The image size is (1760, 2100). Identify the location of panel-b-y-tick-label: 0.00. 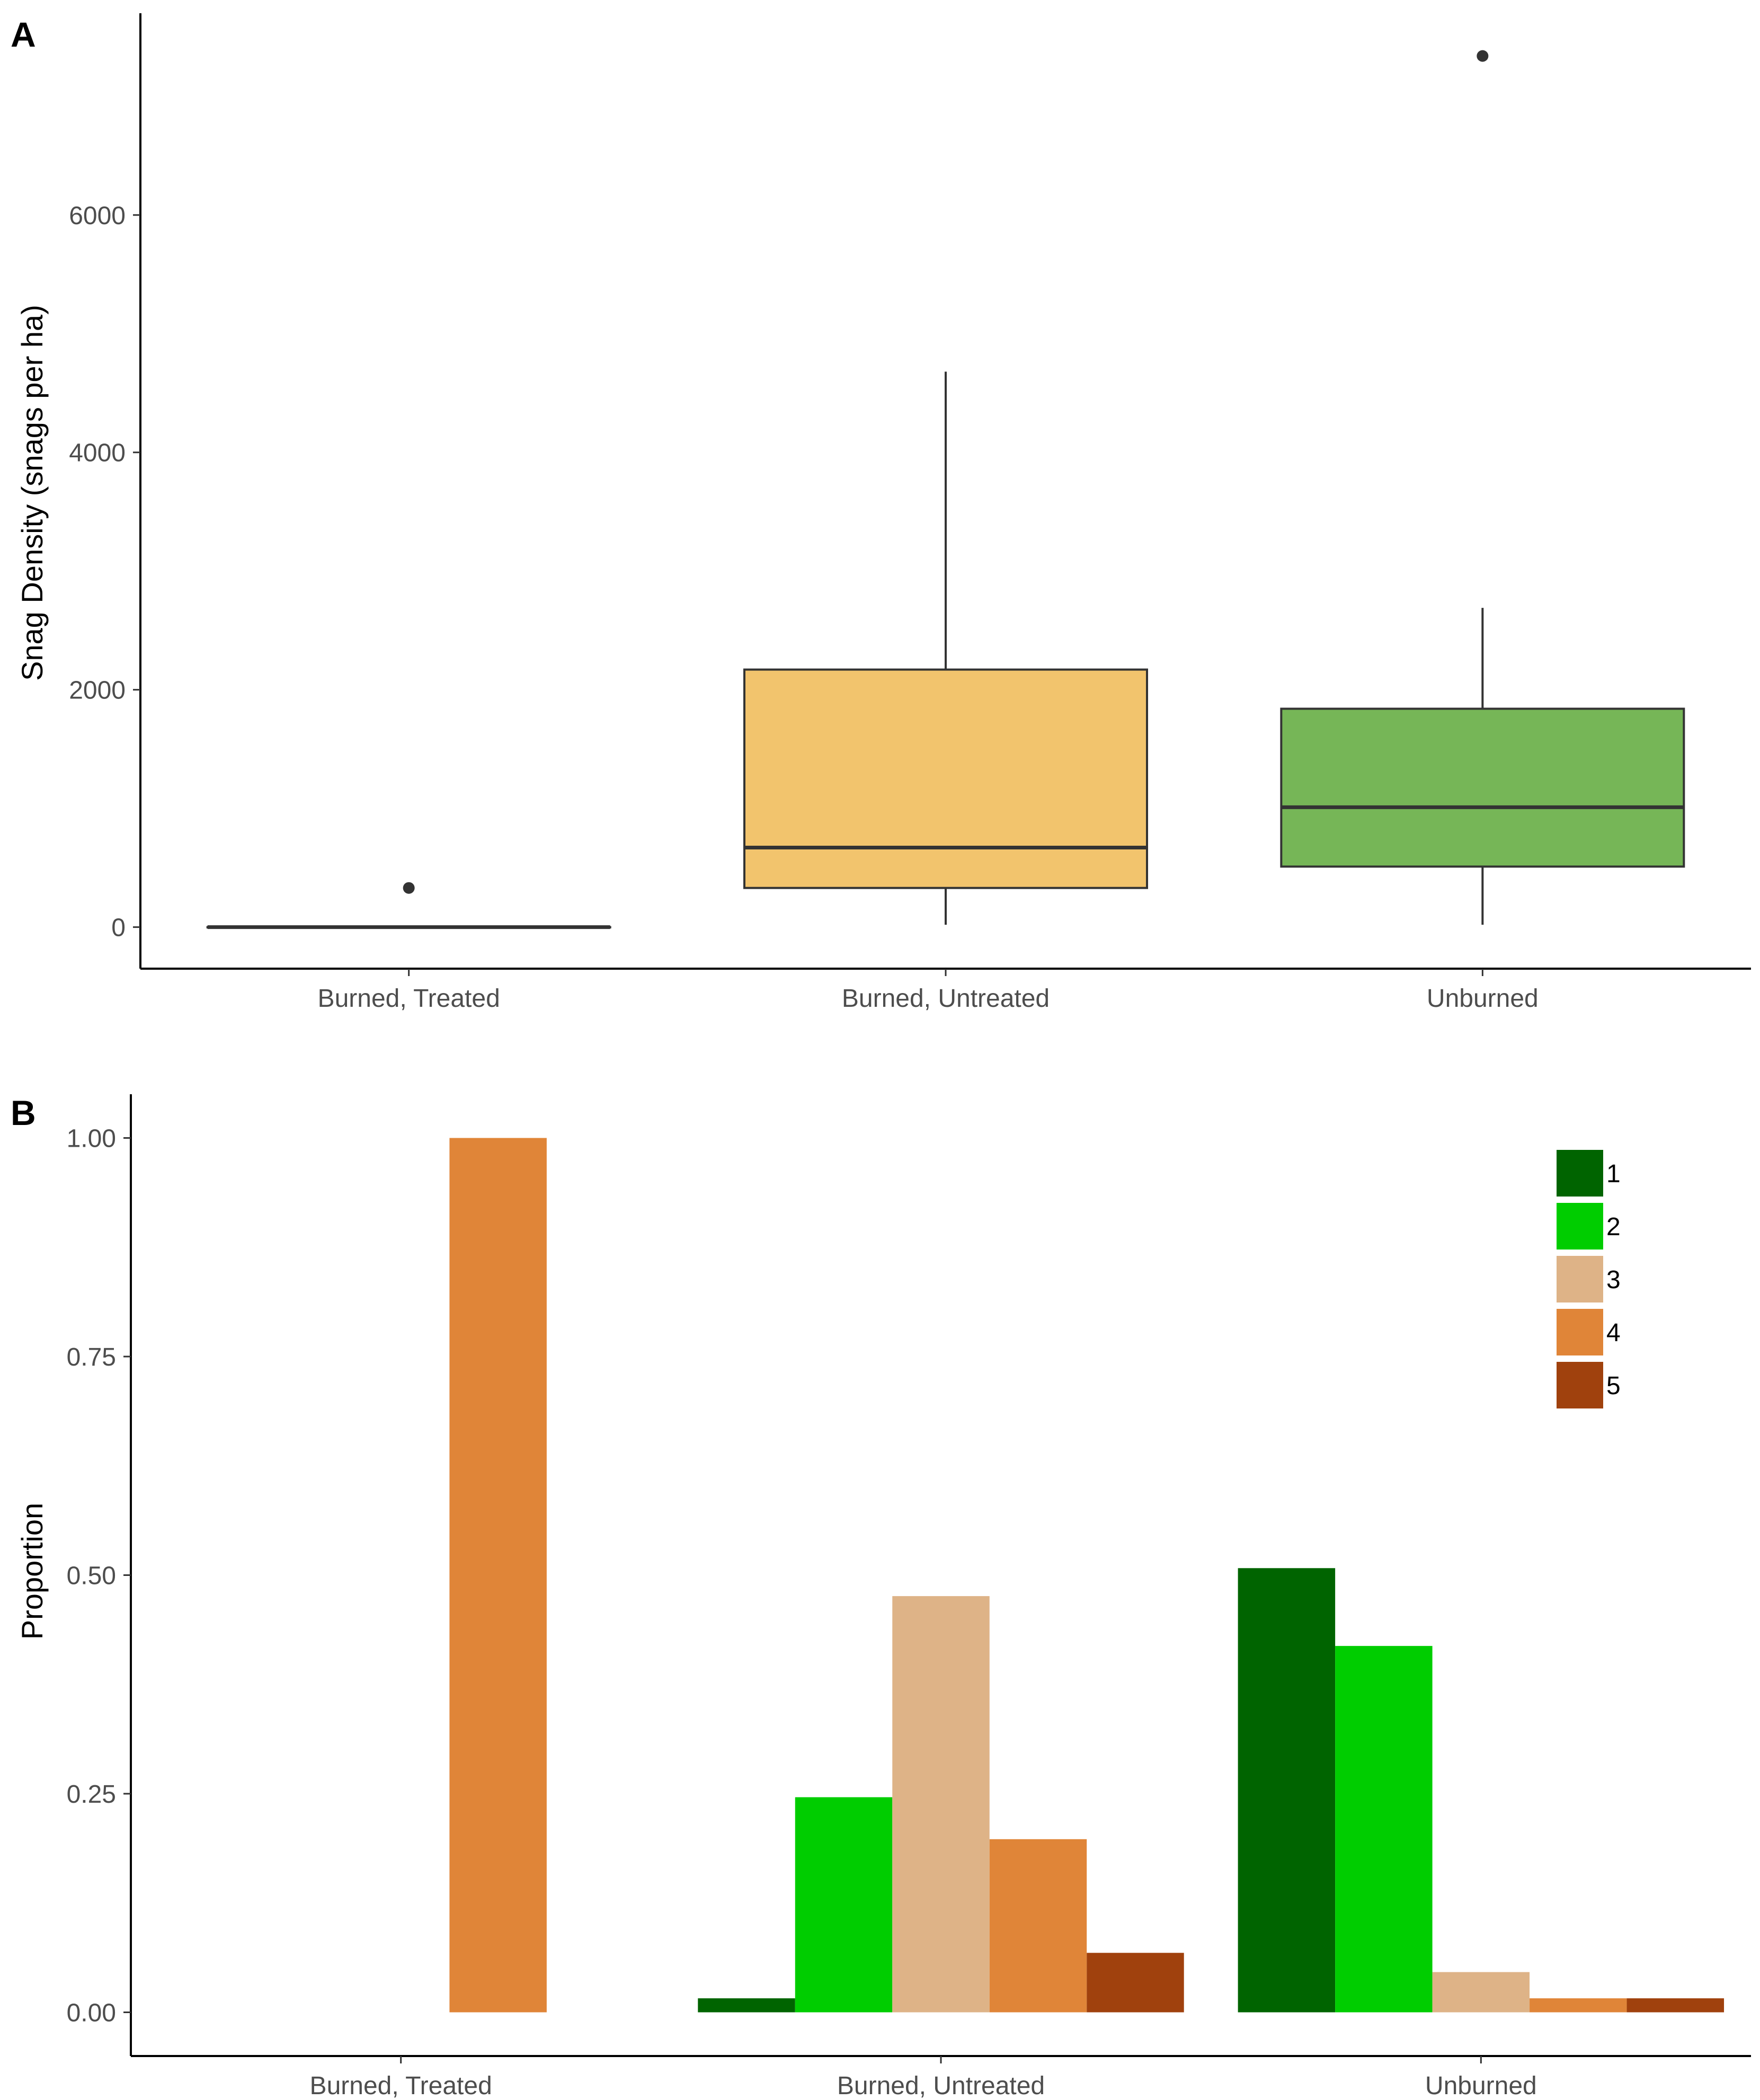
(91, 2013).